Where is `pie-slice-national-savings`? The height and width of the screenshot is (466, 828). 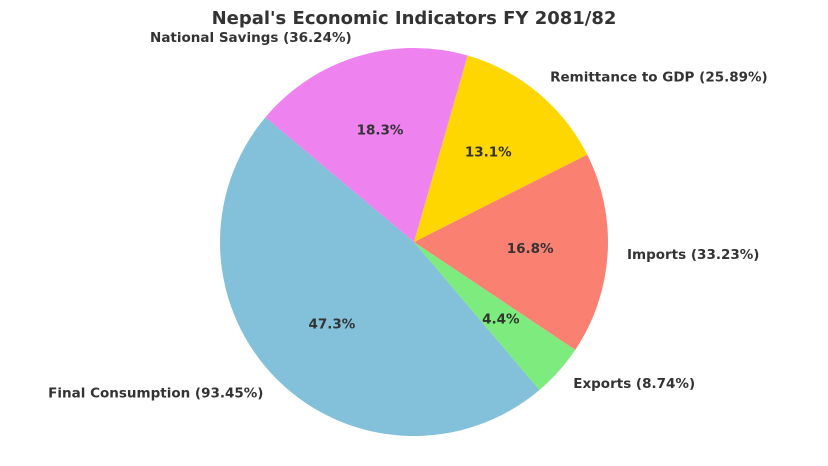 pie-slice-national-savings is located at coordinates (366, 145).